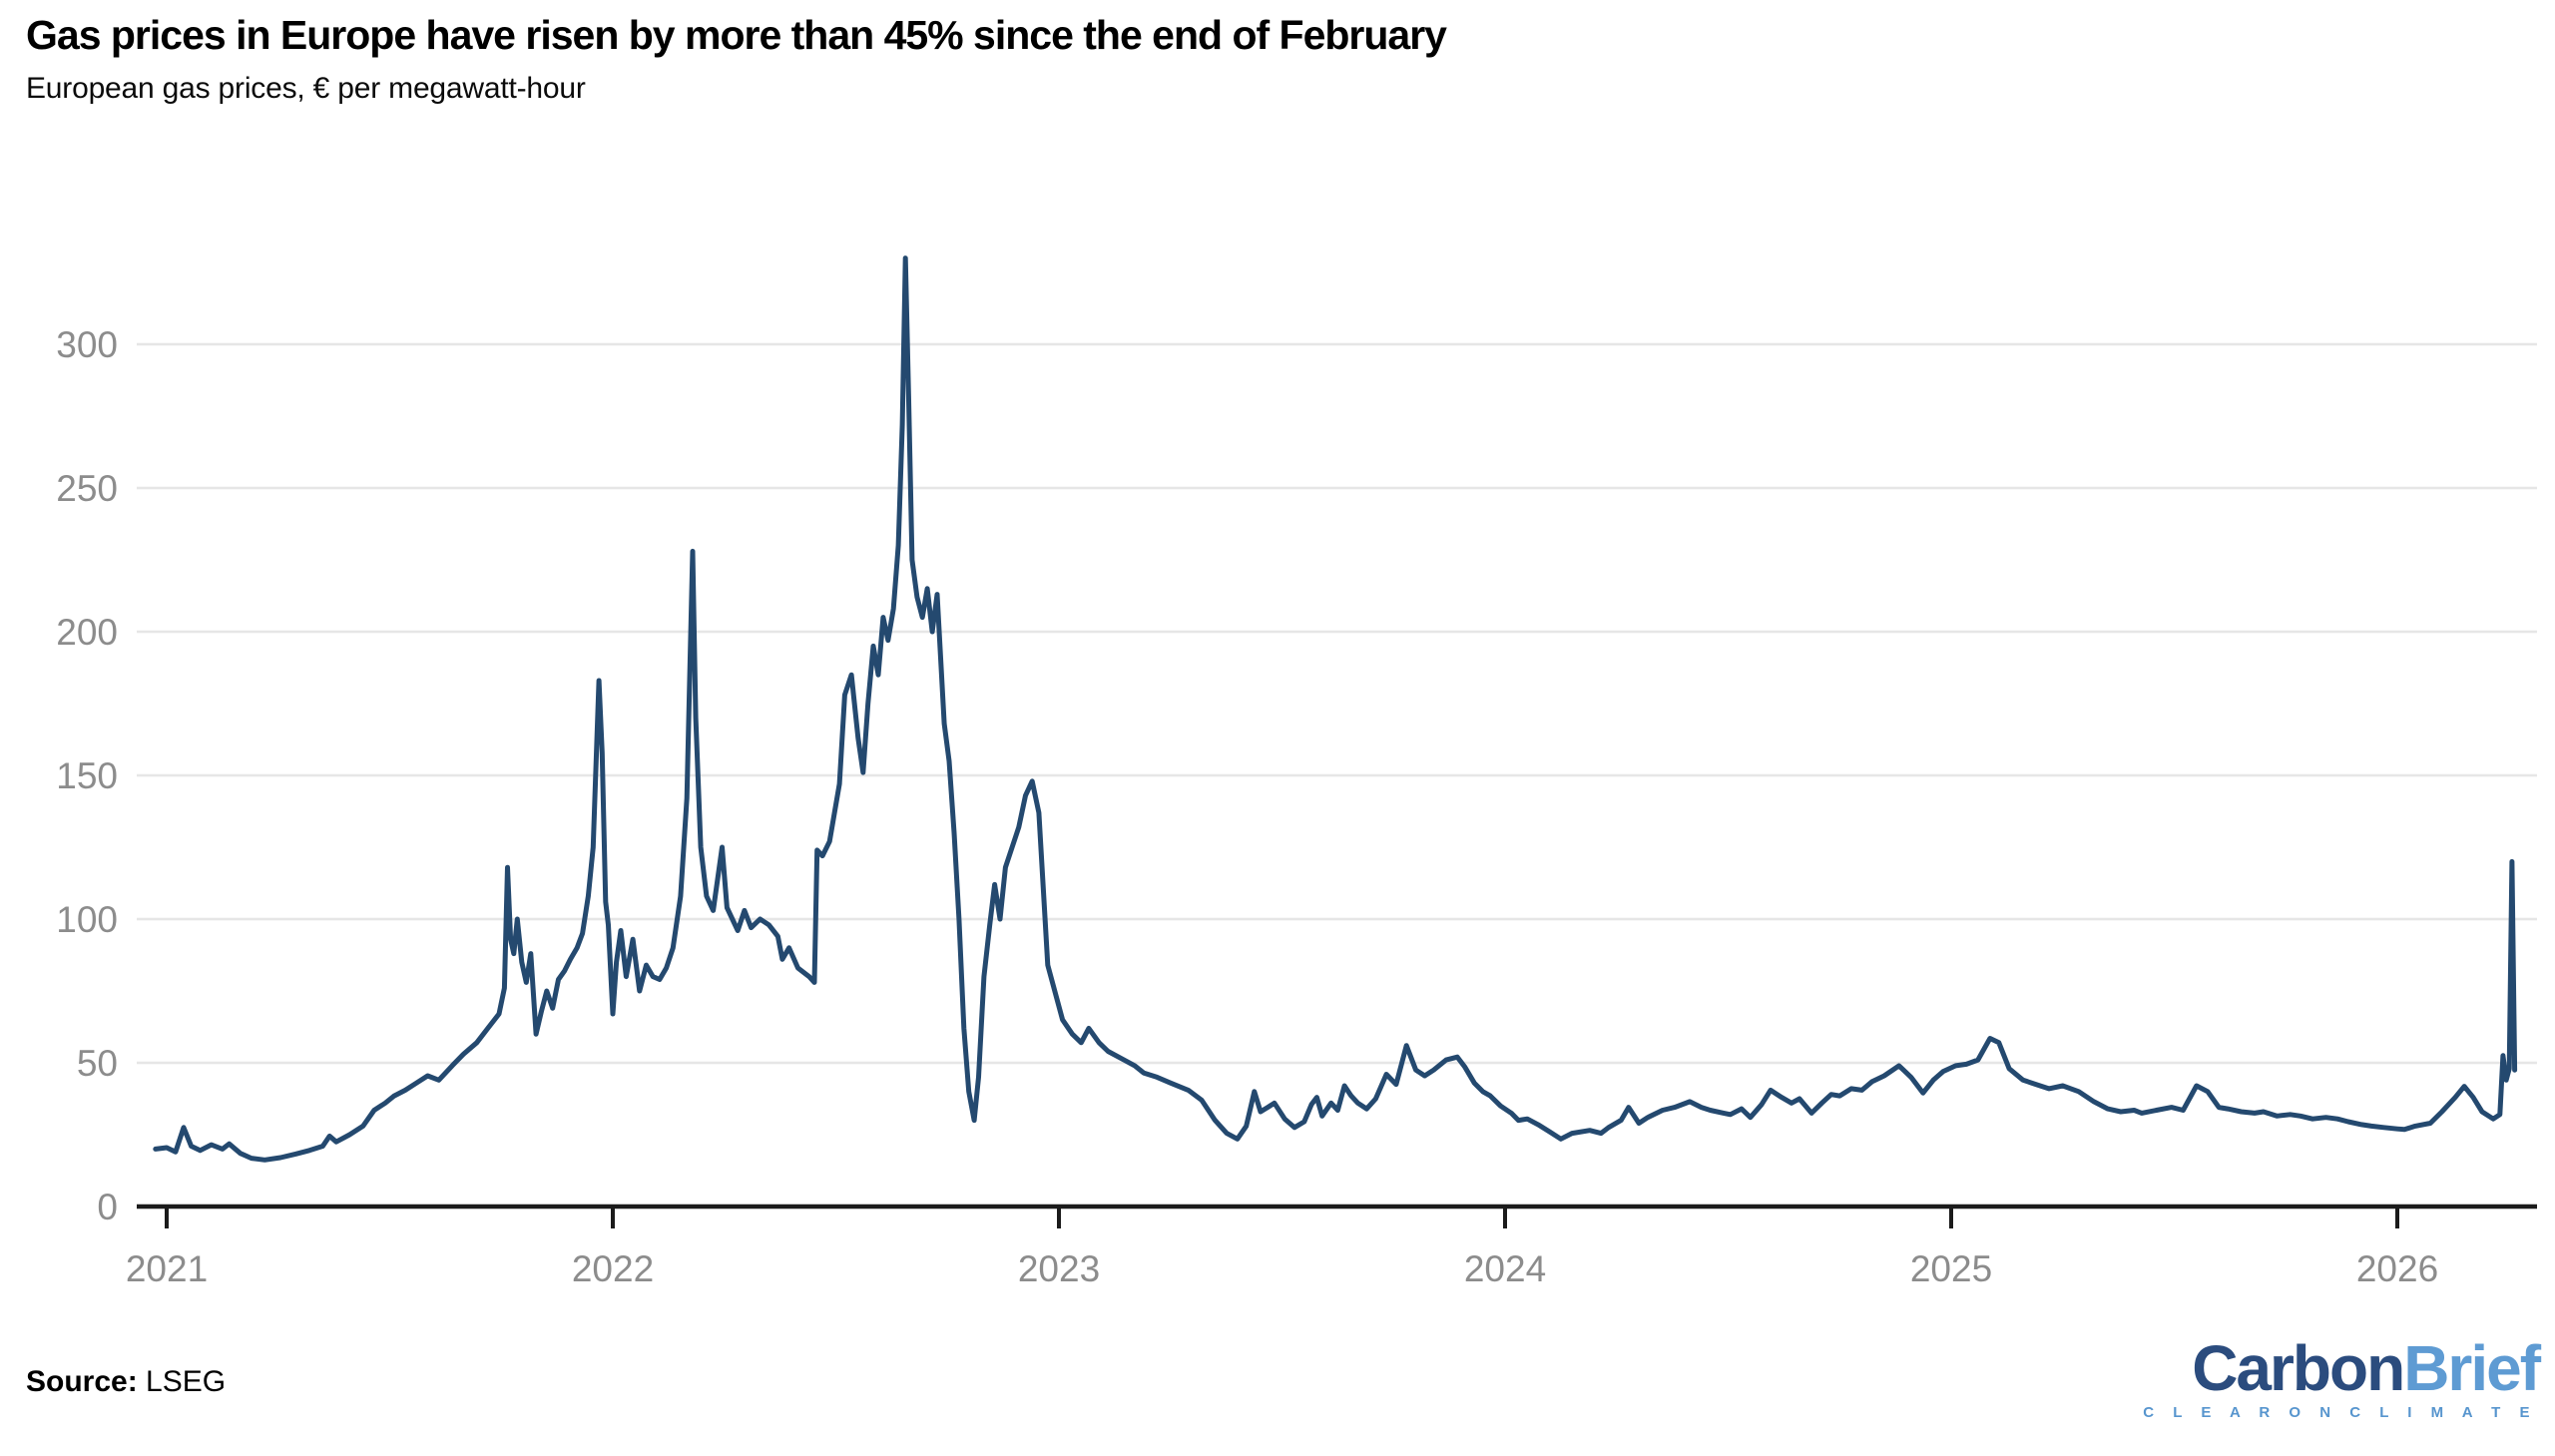 The height and width of the screenshot is (1456, 2555). Describe the element at coordinates (87, 488) in the screenshot. I see `svg-text: 250` at that location.